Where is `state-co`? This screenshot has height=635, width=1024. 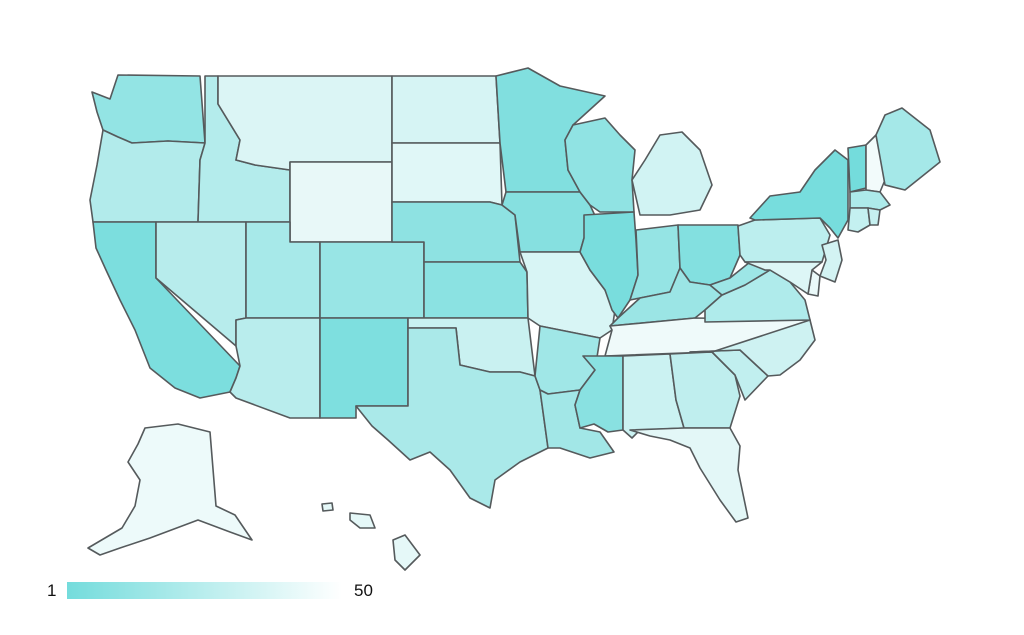
state-co is located at coordinates (372, 280).